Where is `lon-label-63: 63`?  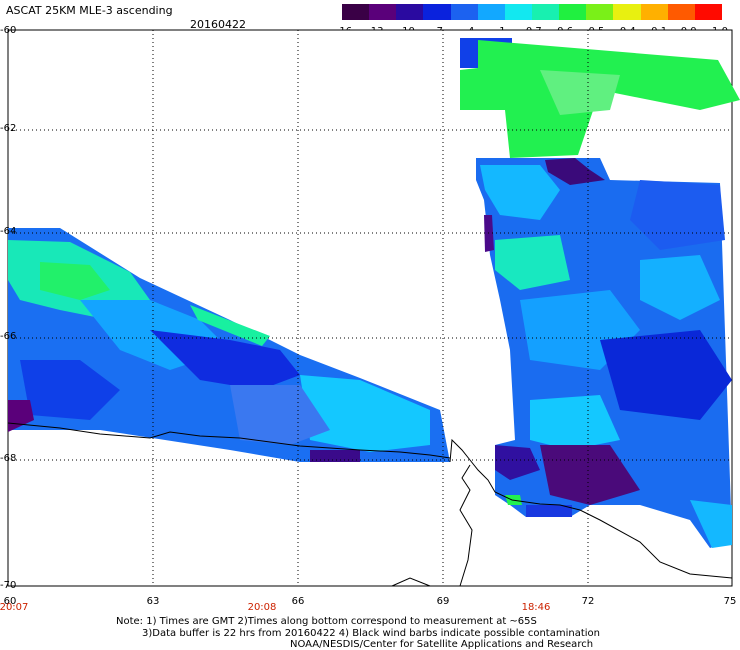 lon-label-63: 63 is located at coordinates (153, 601).